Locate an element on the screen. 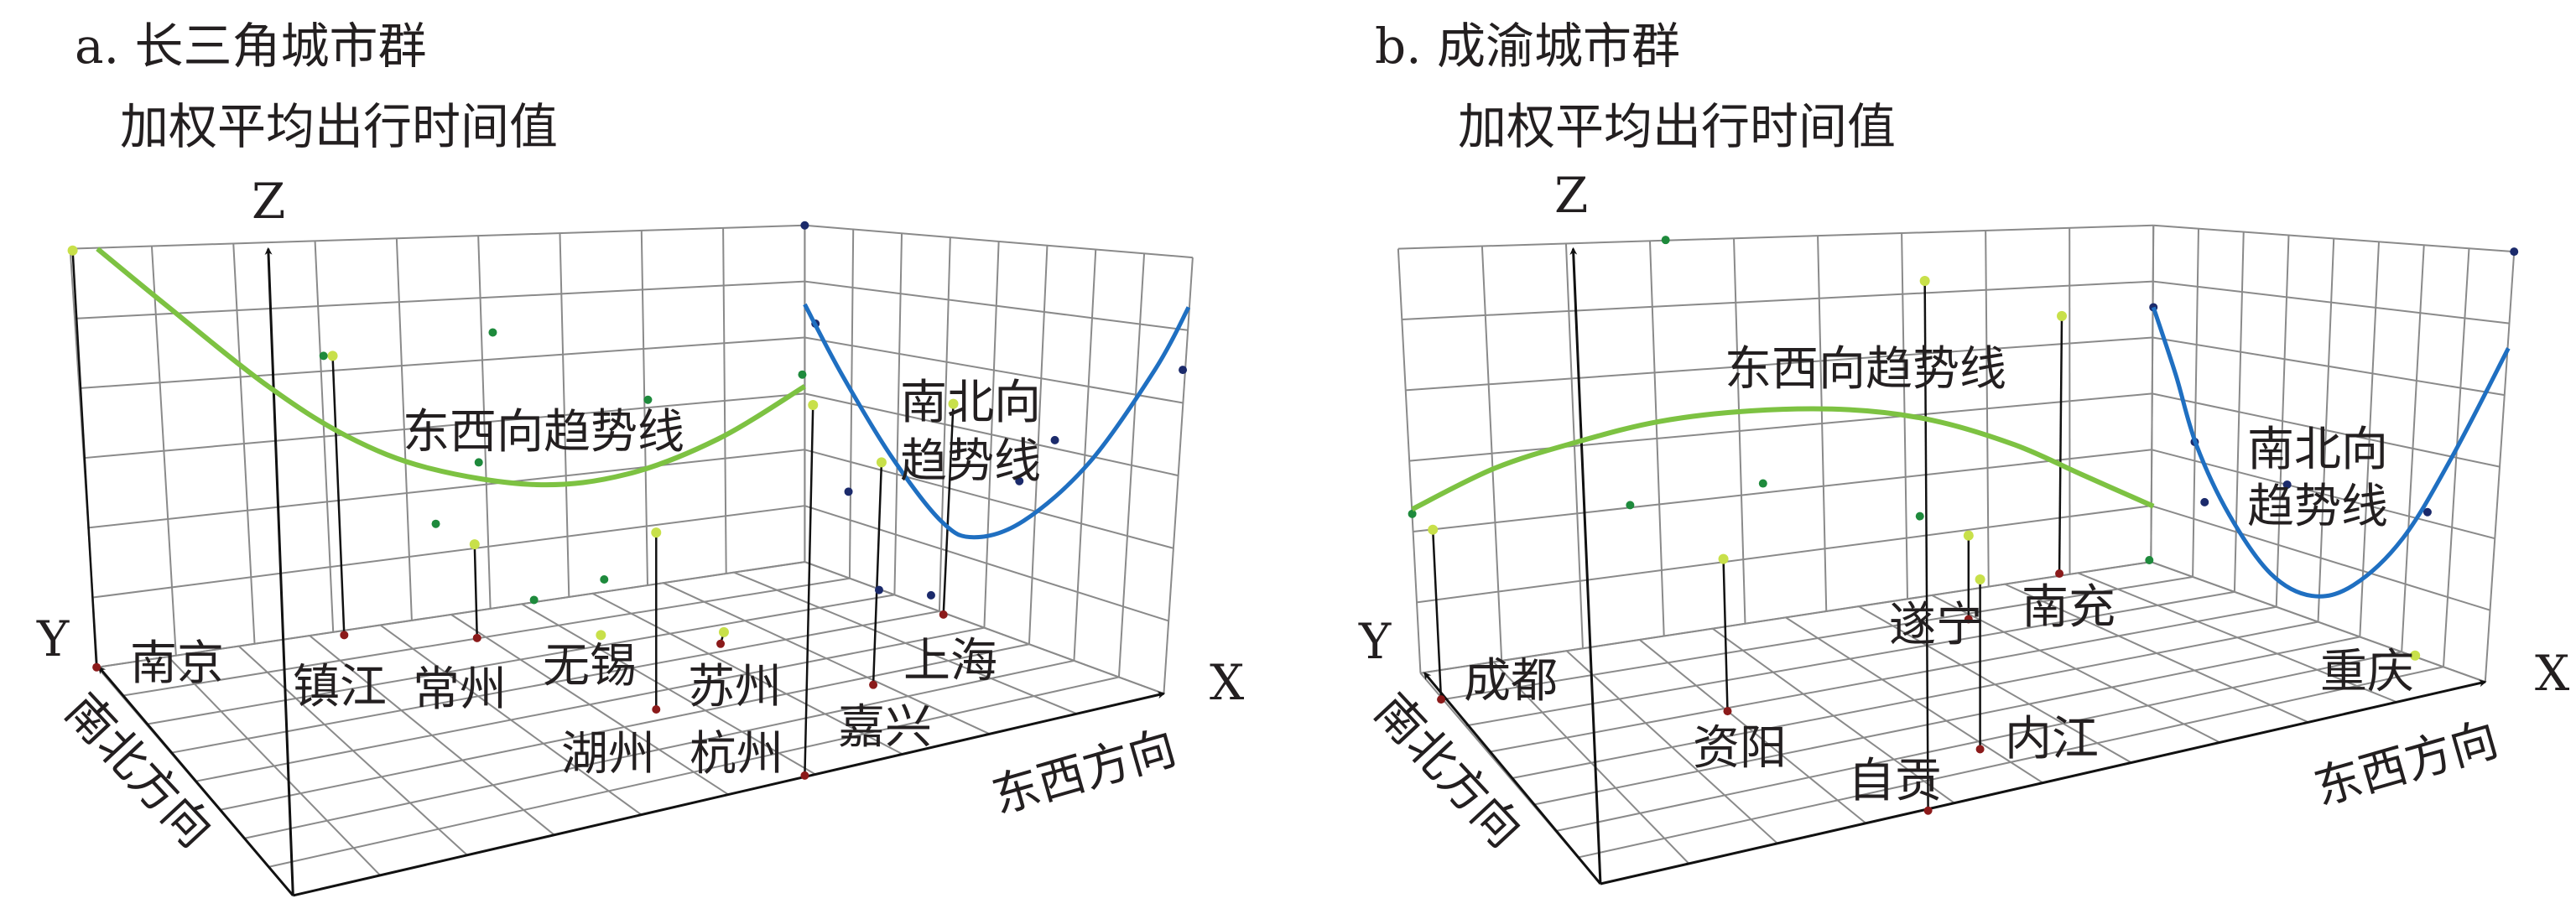  panel-b-z-label: 加权平均出行时间值 is located at coordinates (1677, 126).